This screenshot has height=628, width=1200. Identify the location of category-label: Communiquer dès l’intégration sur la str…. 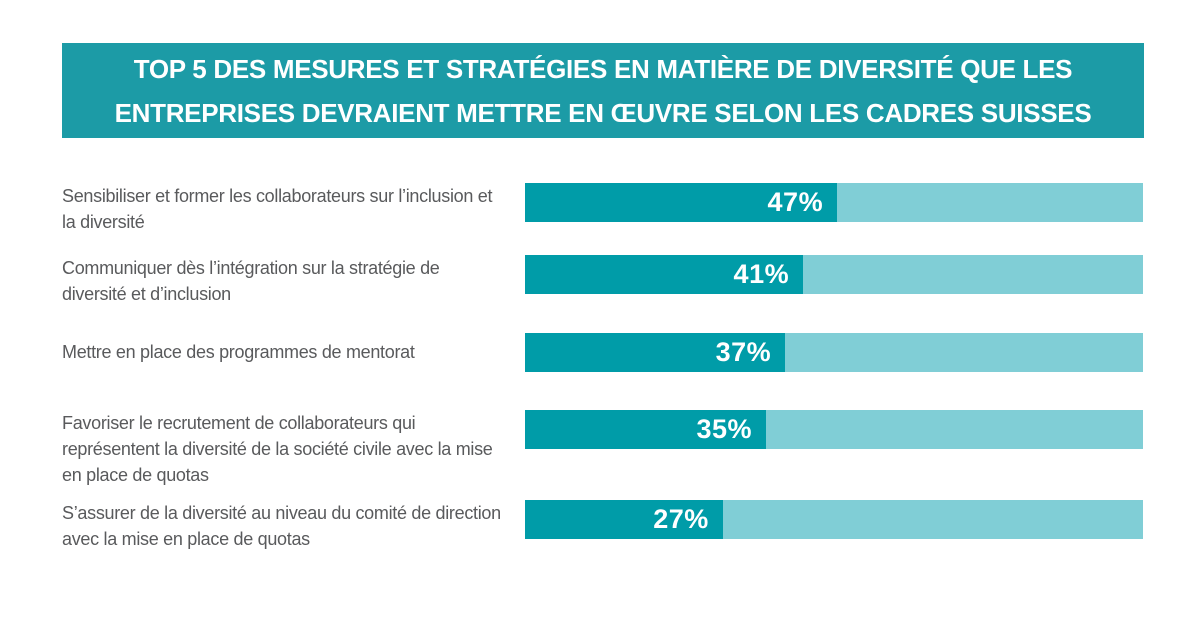
(251, 281).